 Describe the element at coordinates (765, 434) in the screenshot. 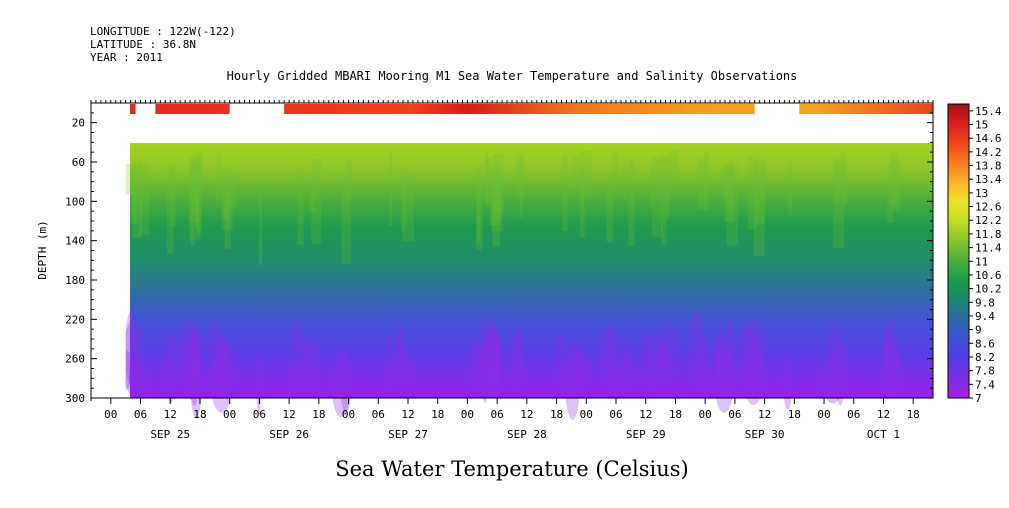

I see `x-day-label: SEP 30` at that location.